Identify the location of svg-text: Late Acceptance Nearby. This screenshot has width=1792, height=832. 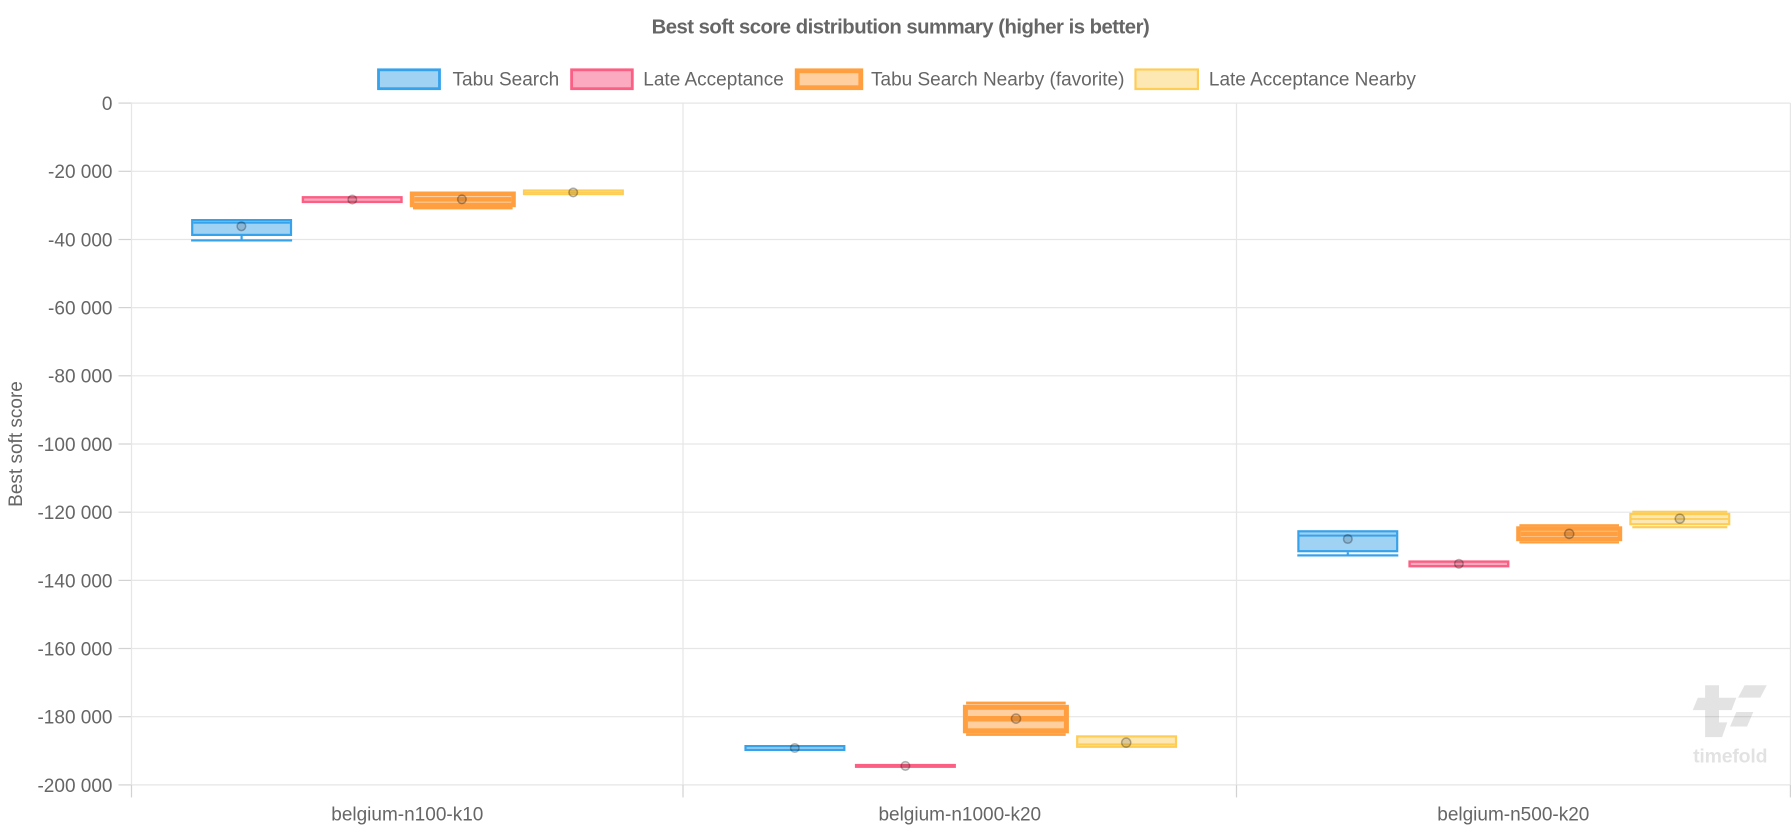
(1313, 80).